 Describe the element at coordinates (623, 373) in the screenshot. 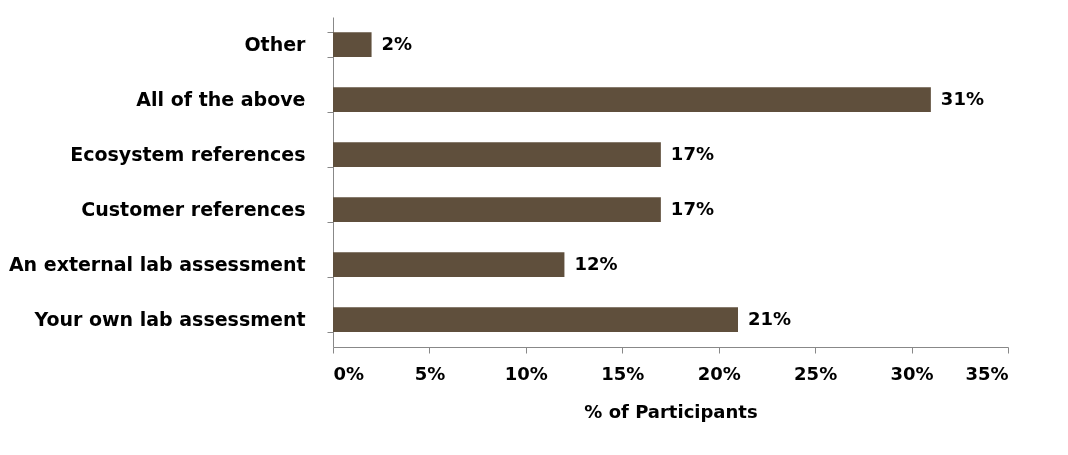

I see `x-tick-label: 15%` at that location.